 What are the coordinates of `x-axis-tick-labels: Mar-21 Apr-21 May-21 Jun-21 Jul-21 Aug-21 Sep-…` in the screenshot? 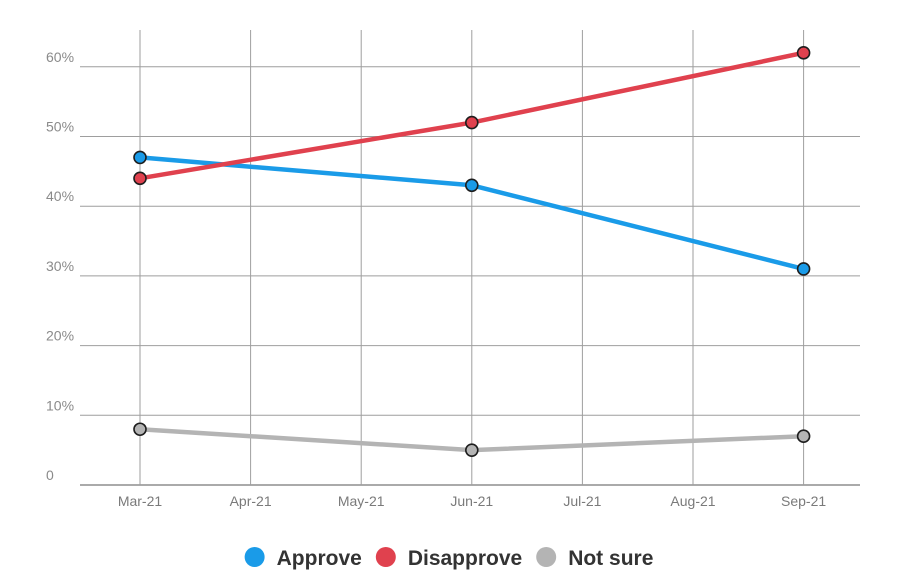 It's located at (472, 501).